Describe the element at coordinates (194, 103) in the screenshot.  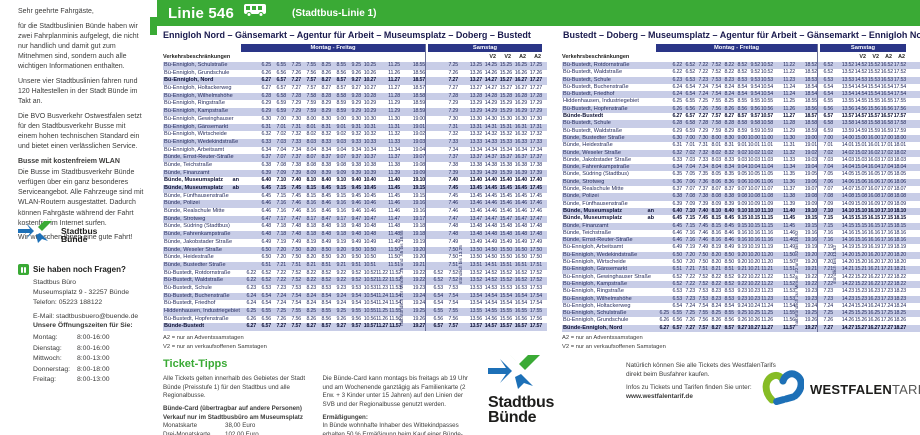
I see `station-name: Bü-Ennigloh, Ringstraße` at that location.